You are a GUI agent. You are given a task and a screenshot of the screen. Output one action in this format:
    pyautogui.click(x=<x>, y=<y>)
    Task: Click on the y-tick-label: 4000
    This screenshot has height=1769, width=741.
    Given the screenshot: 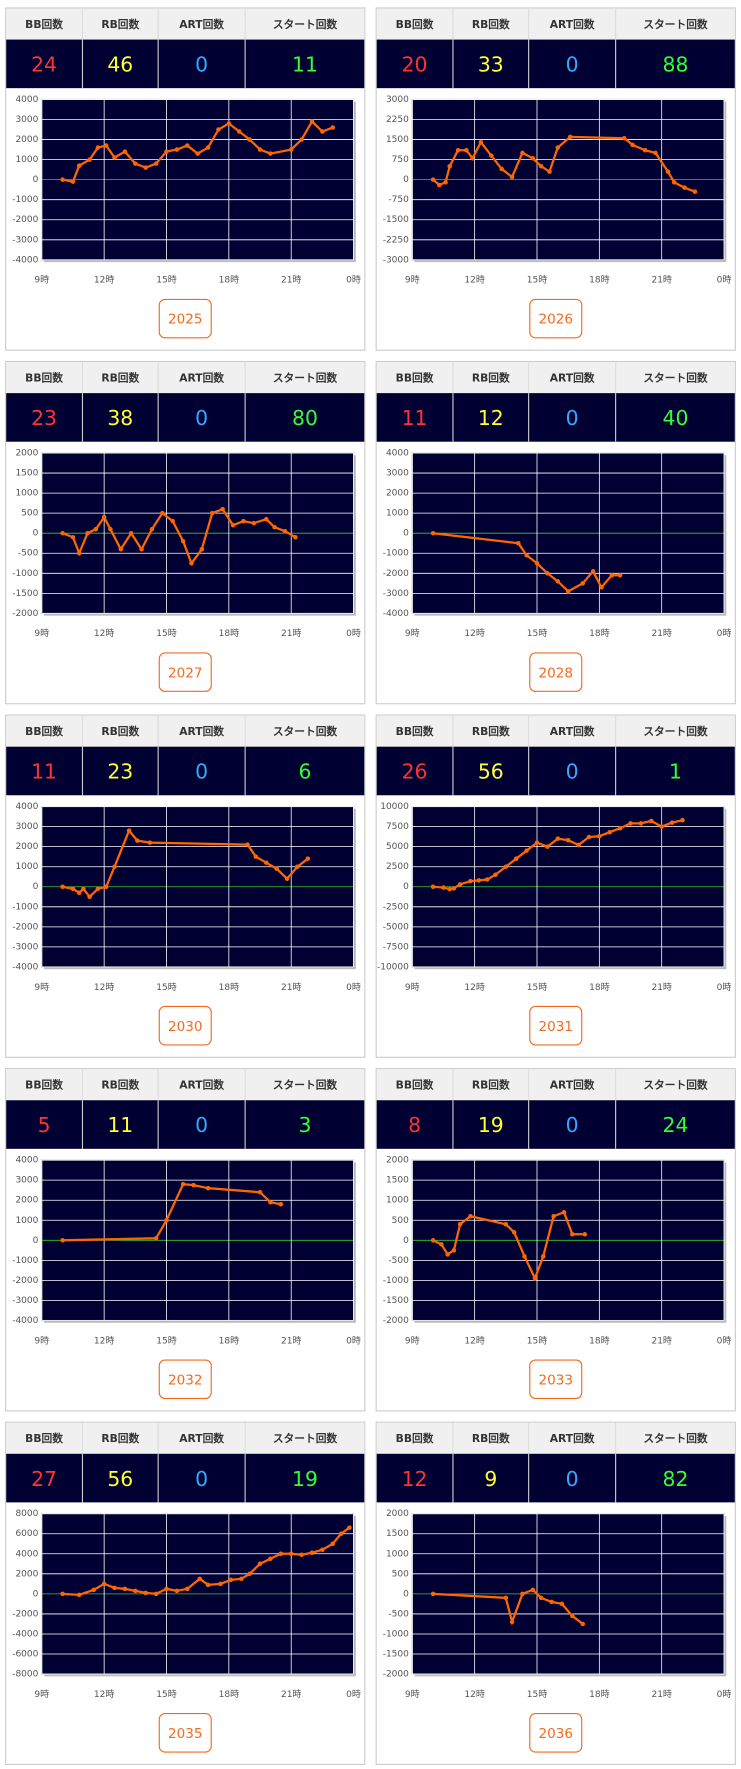 What is the action you would take?
    pyautogui.click(x=26, y=100)
    